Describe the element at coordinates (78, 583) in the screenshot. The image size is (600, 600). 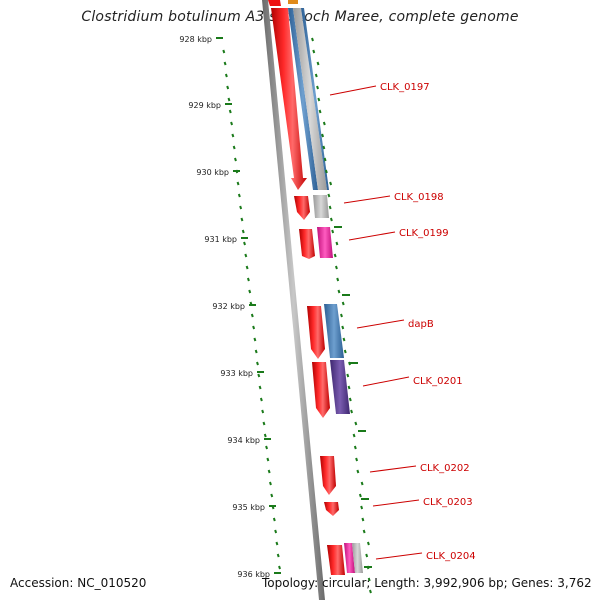
I see `accession-text: Accession: NC_010520` at that location.